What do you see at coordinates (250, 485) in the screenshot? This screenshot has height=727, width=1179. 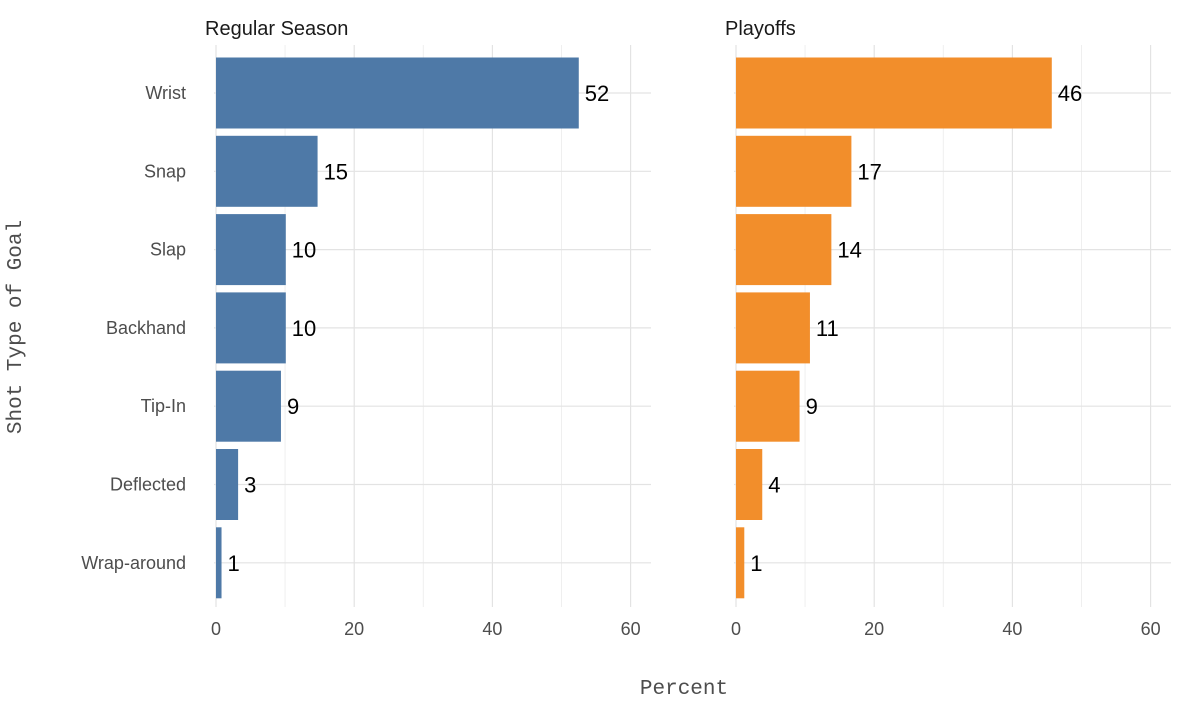 I see `data-label: 3` at bounding box center [250, 485].